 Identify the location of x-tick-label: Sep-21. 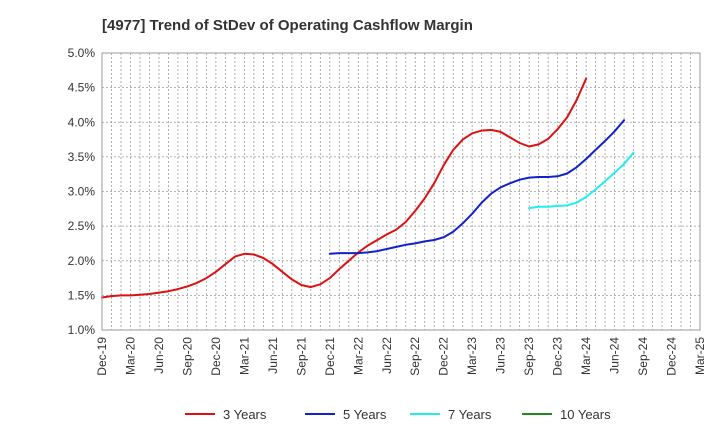
(301, 356).